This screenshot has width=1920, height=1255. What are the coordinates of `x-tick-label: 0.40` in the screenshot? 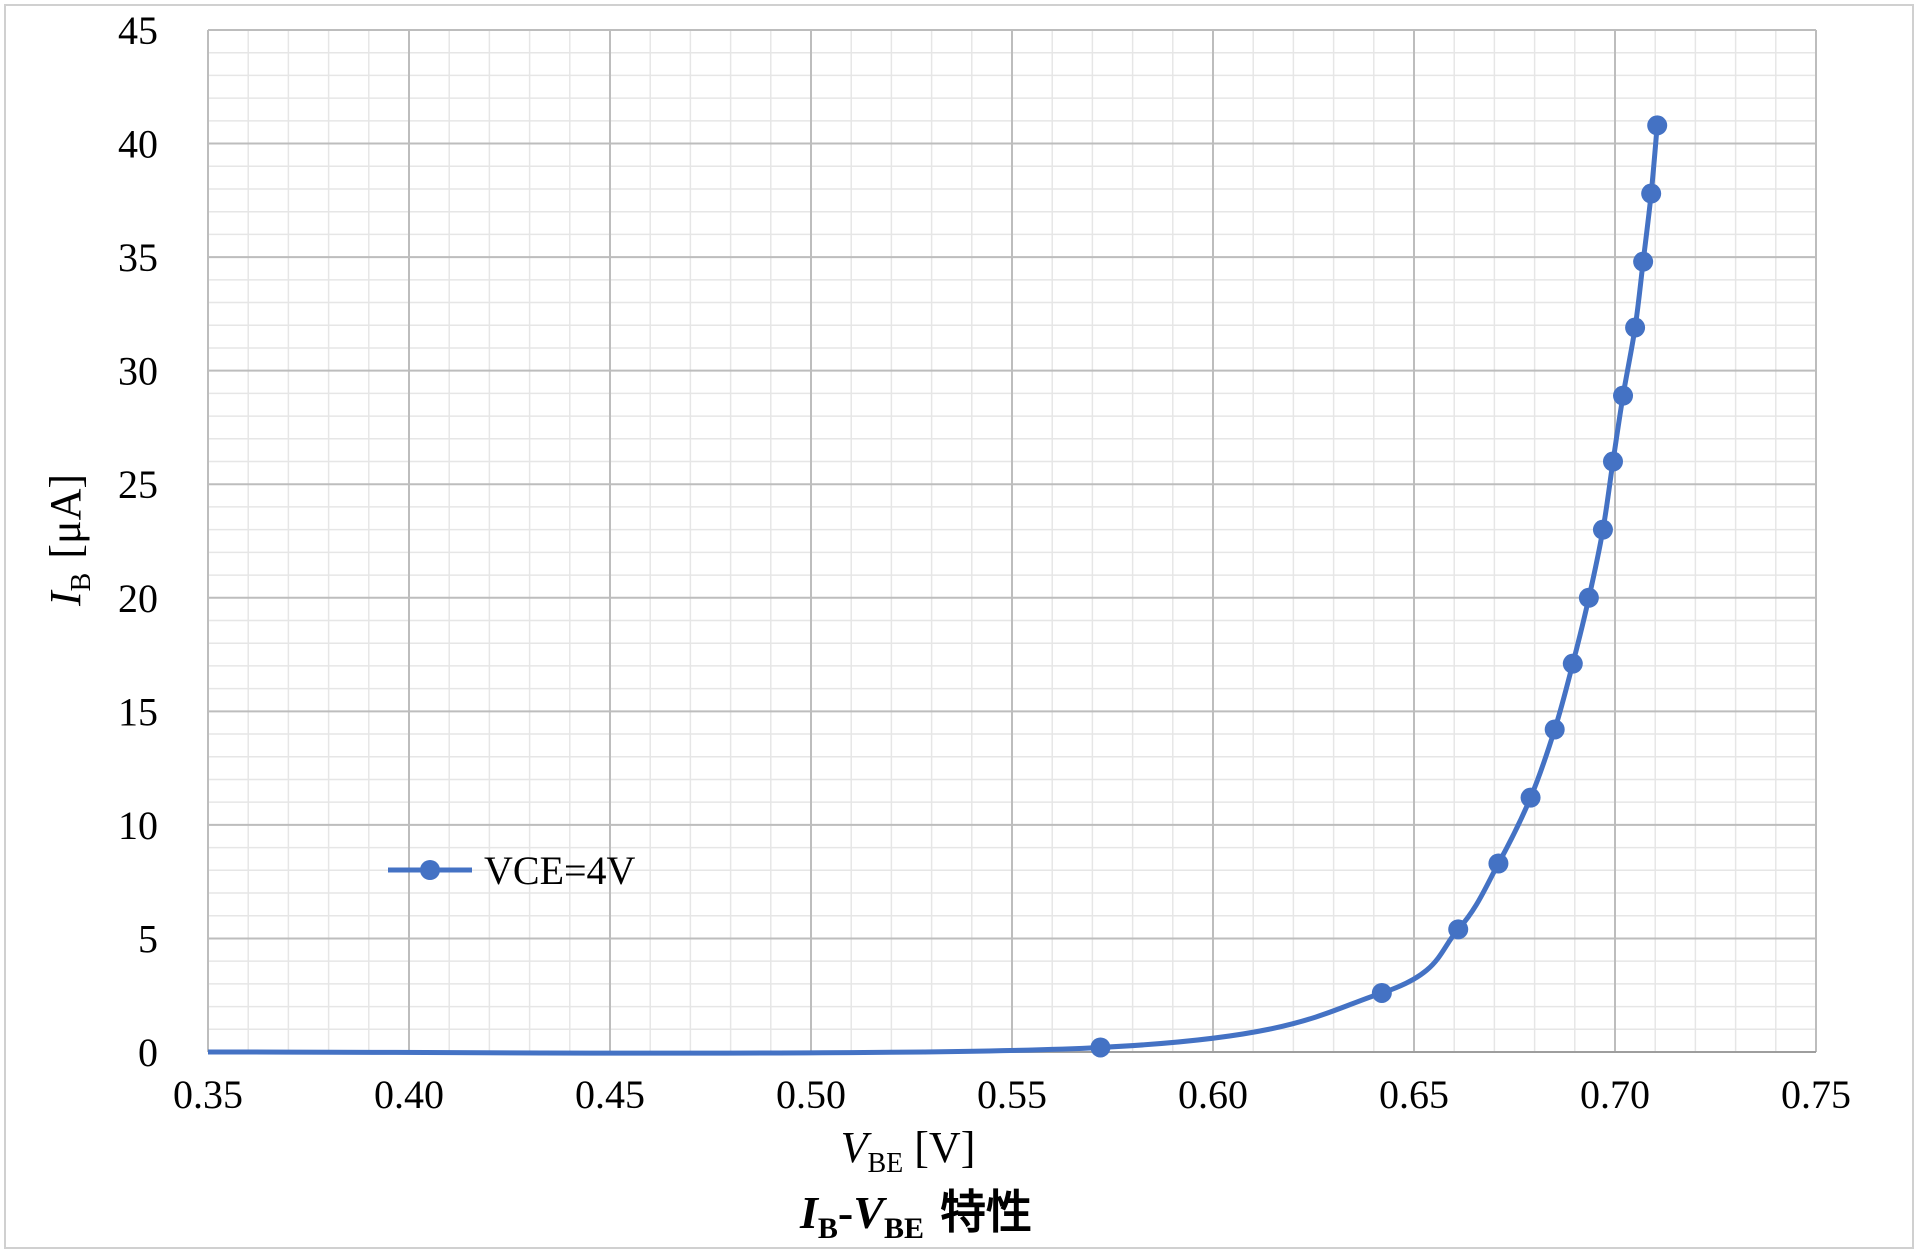 It's located at (409, 1094).